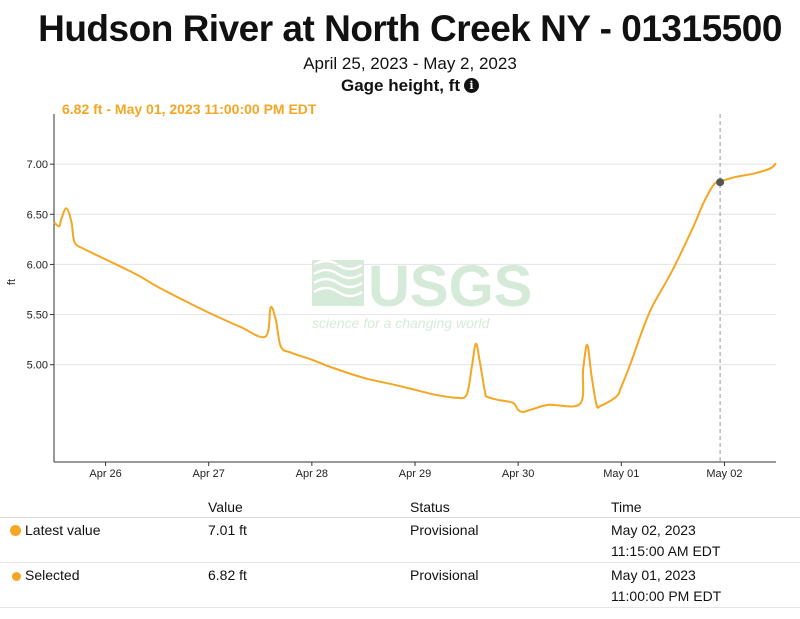  Describe the element at coordinates (309, 507) in the screenshot. I see `table-header-value: Value` at that location.